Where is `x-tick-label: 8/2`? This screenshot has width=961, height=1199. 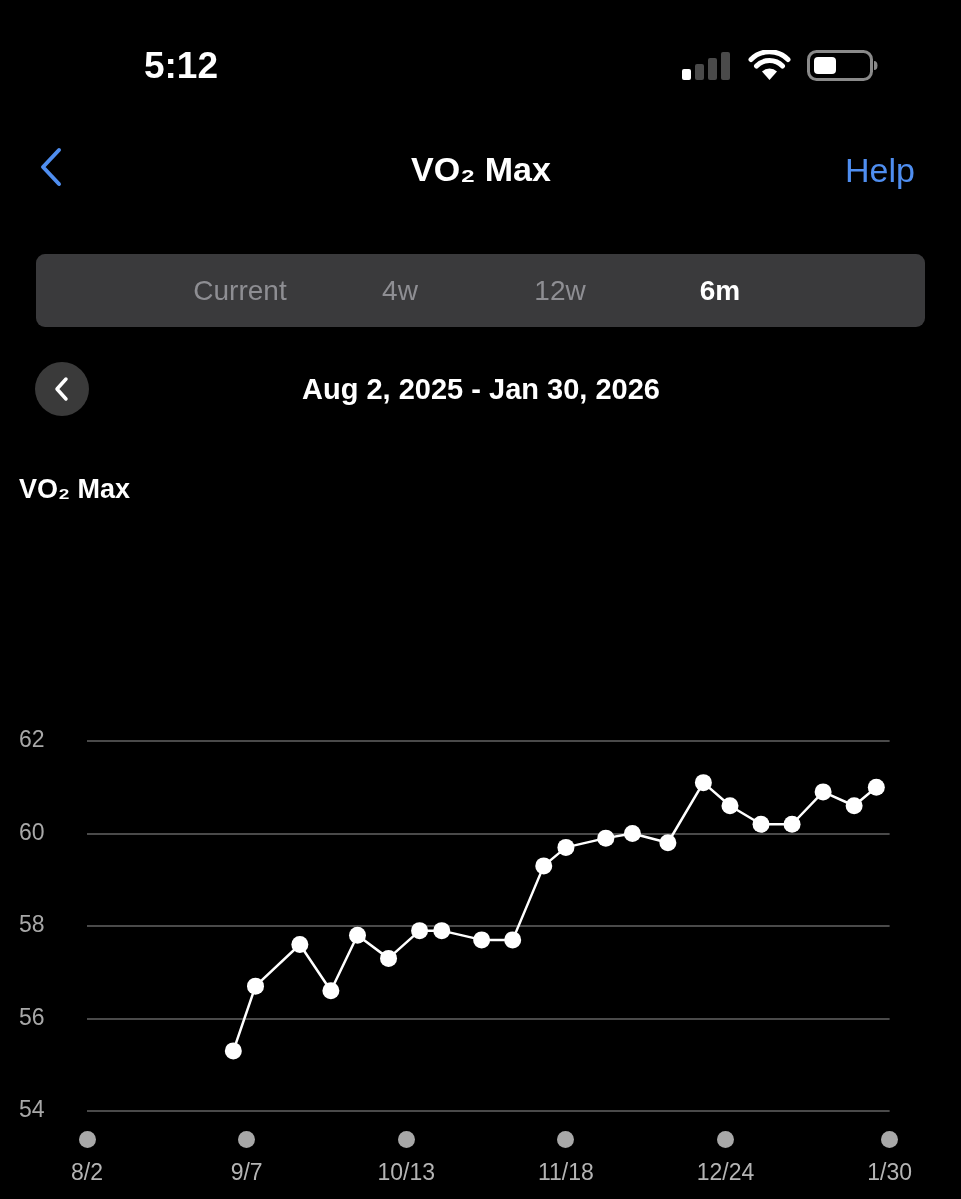
x-tick-label: 8/2 is located at coordinates (87, 1172).